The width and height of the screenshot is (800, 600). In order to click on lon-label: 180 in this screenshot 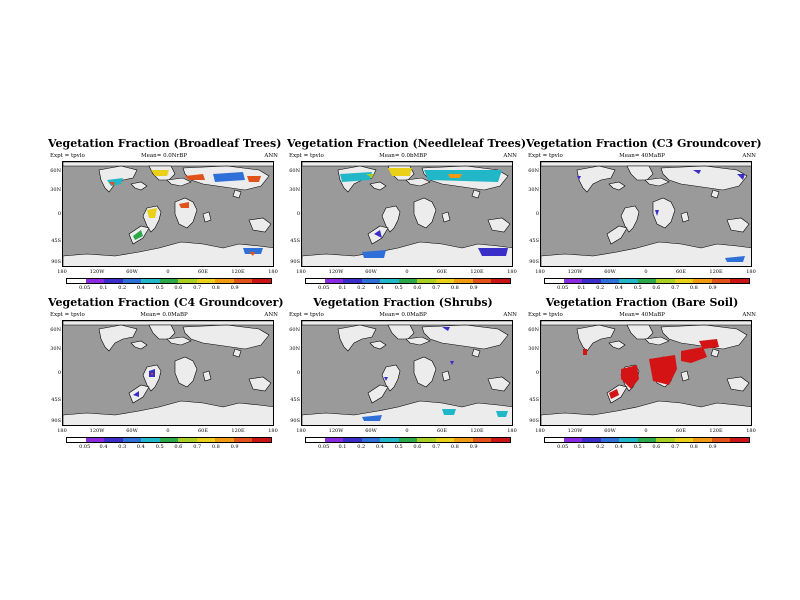, I will do `click(751, 431)`.